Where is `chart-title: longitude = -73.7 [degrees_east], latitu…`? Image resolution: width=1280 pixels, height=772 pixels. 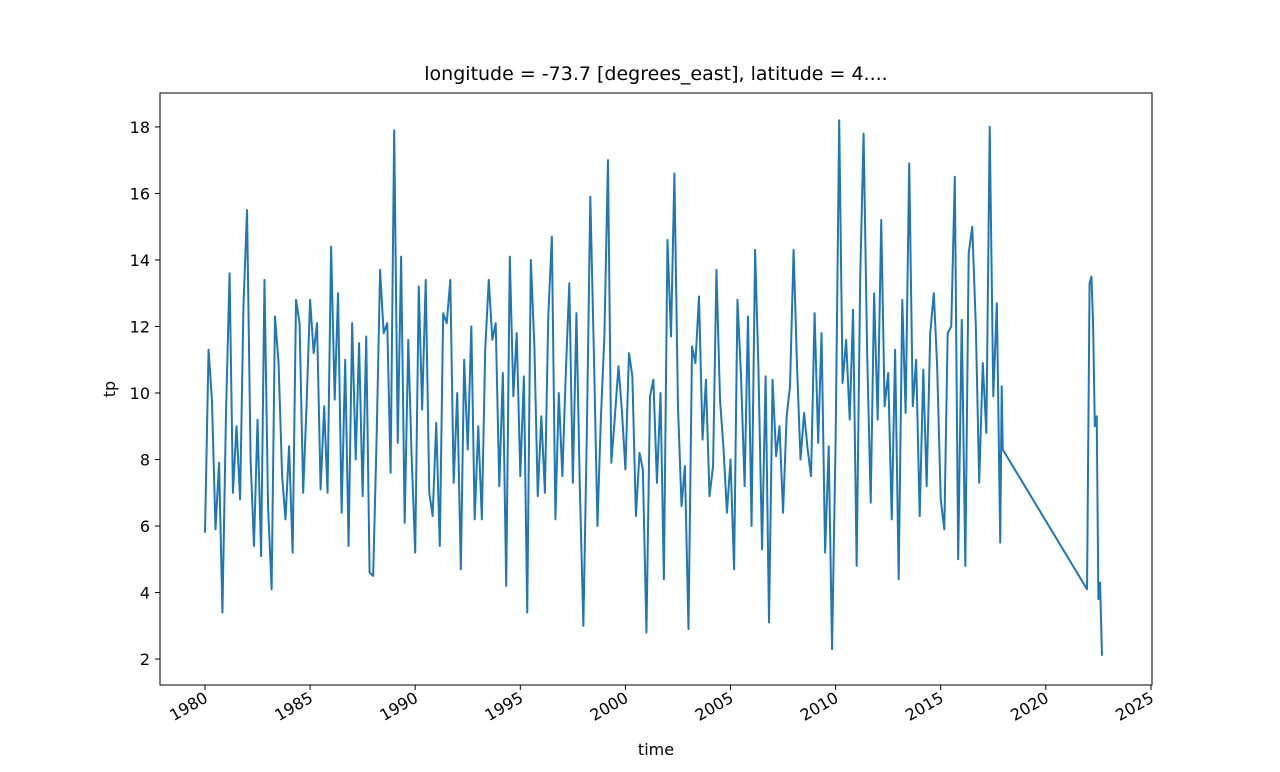 chart-title: longitude = -73.7 [degrees_east], latitu… is located at coordinates (655, 74).